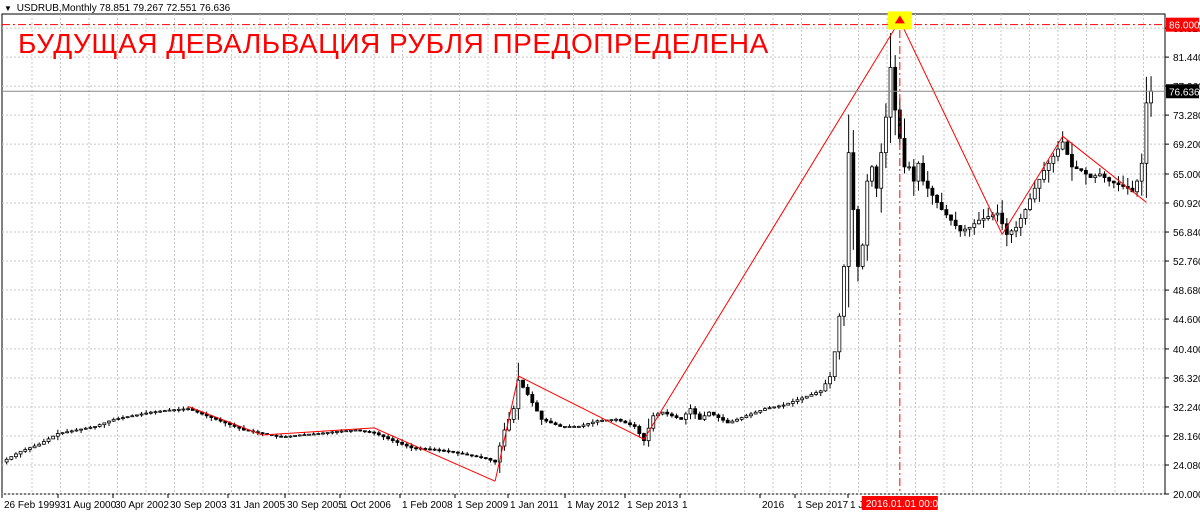  I want to click on current-price-label: 76.636, so click(1184, 92).